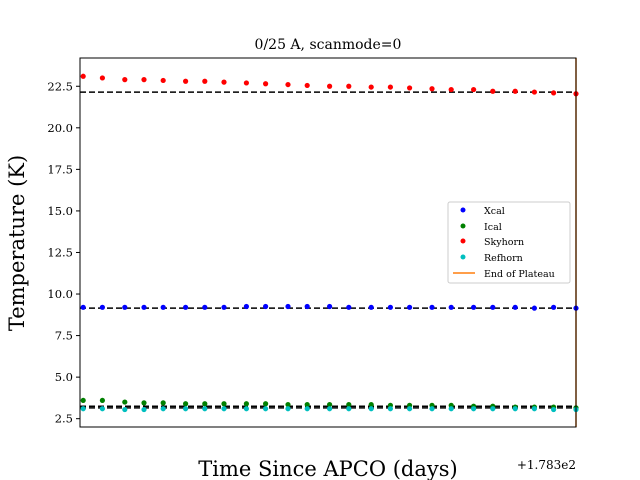  Describe the element at coordinates (463, 226) in the screenshot. I see `legend-marker-ical` at that location.